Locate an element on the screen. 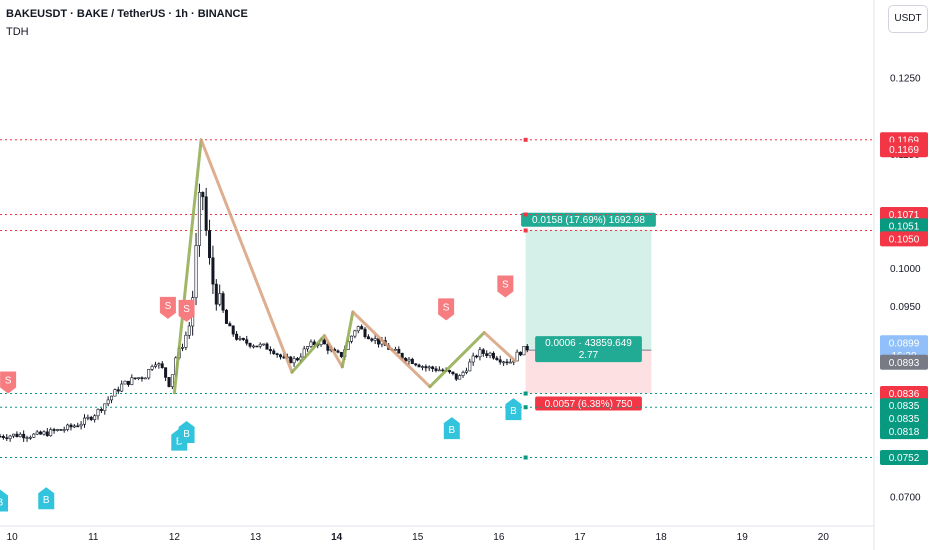 The height and width of the screenshot is (550, 932). stop-label: 0.0057 (6.38%) 750 is located at coordinates (589, 404).